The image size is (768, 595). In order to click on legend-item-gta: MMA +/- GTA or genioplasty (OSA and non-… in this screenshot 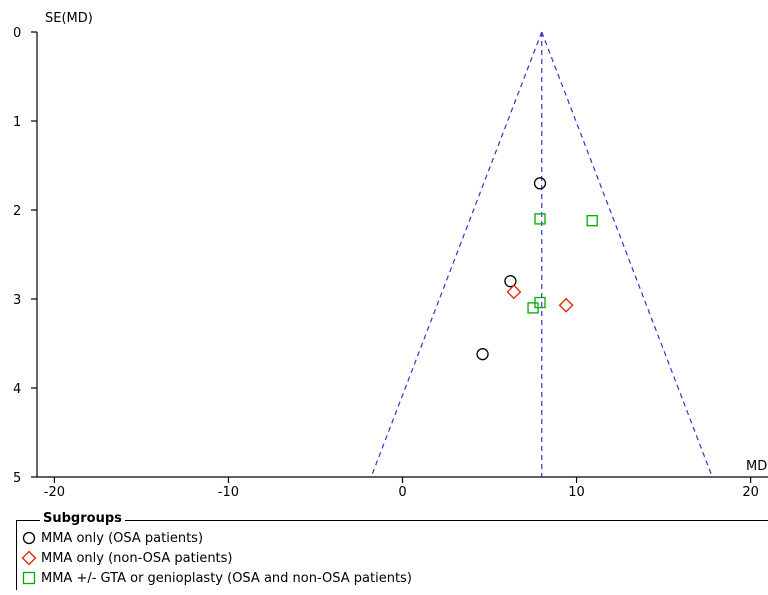, I will do `click(216, 578)`.